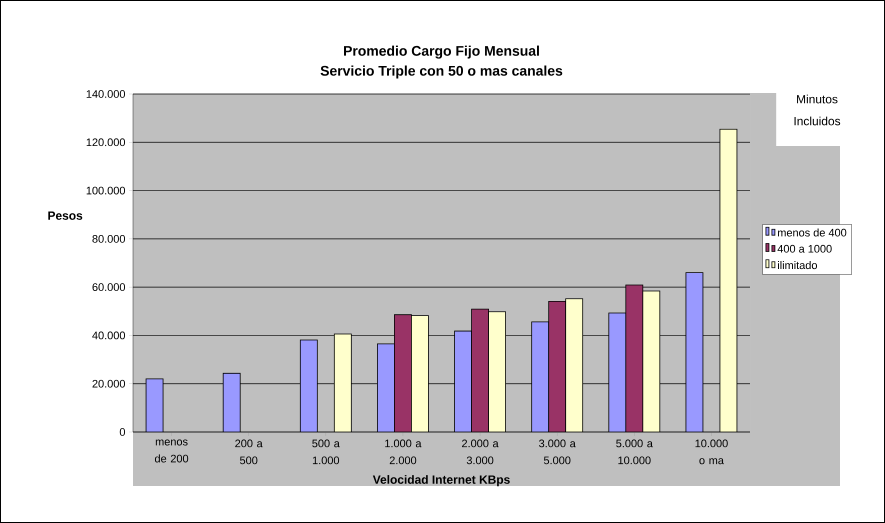 This screenshot has height=523, width=885. What do you see at coordinates (249, 452) in the screenshot?
I see `x-tick-label: 200 a 500` at bounding box center [249, 452].